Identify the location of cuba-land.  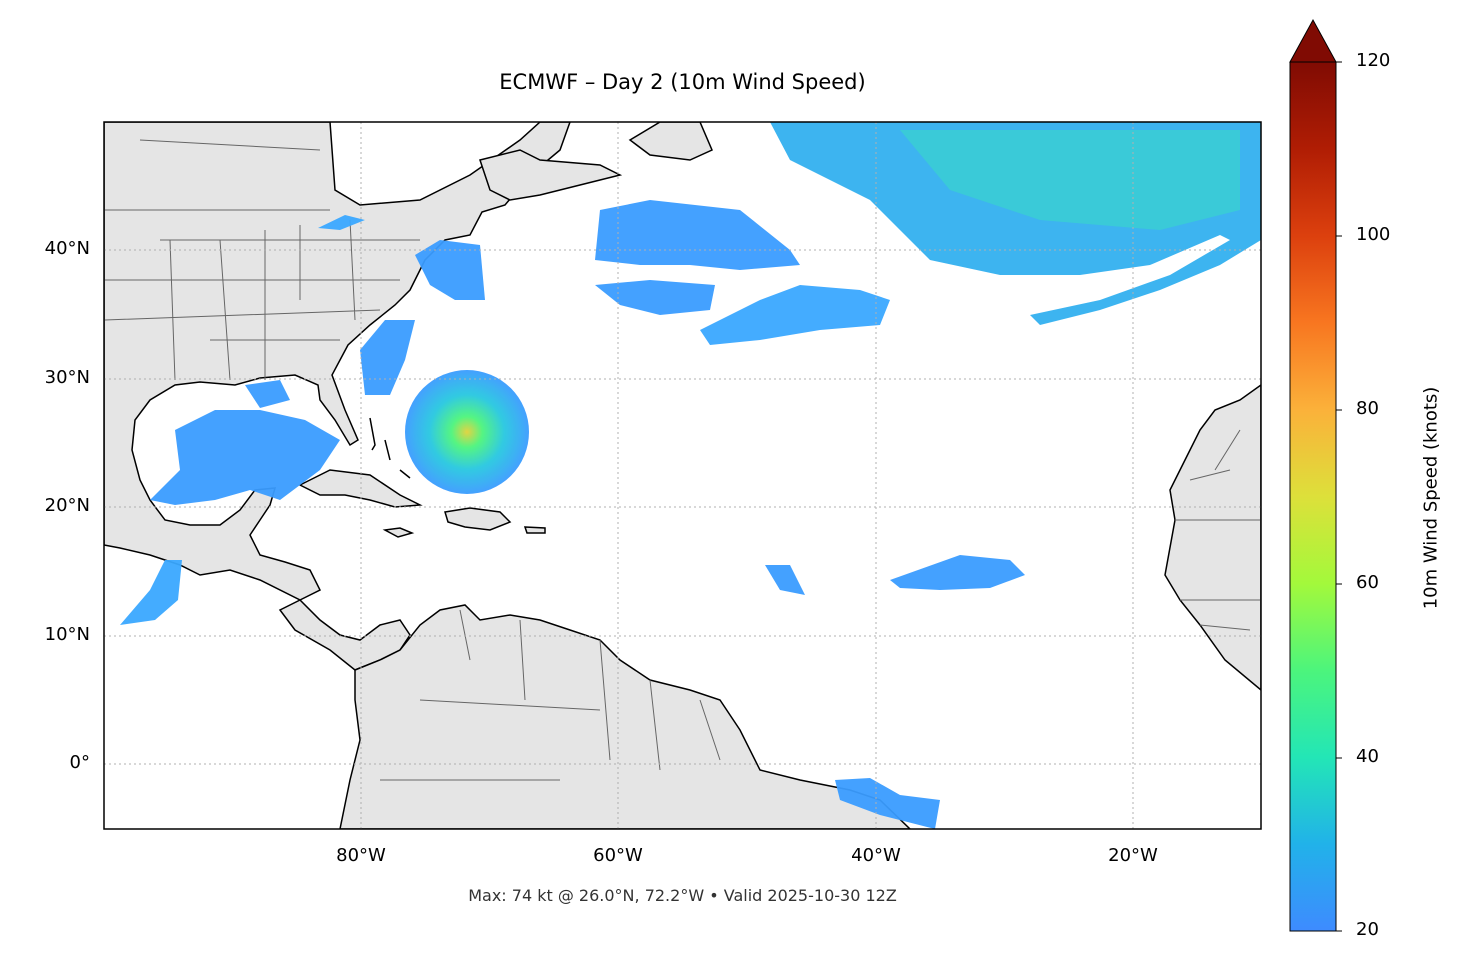
(360, 488).